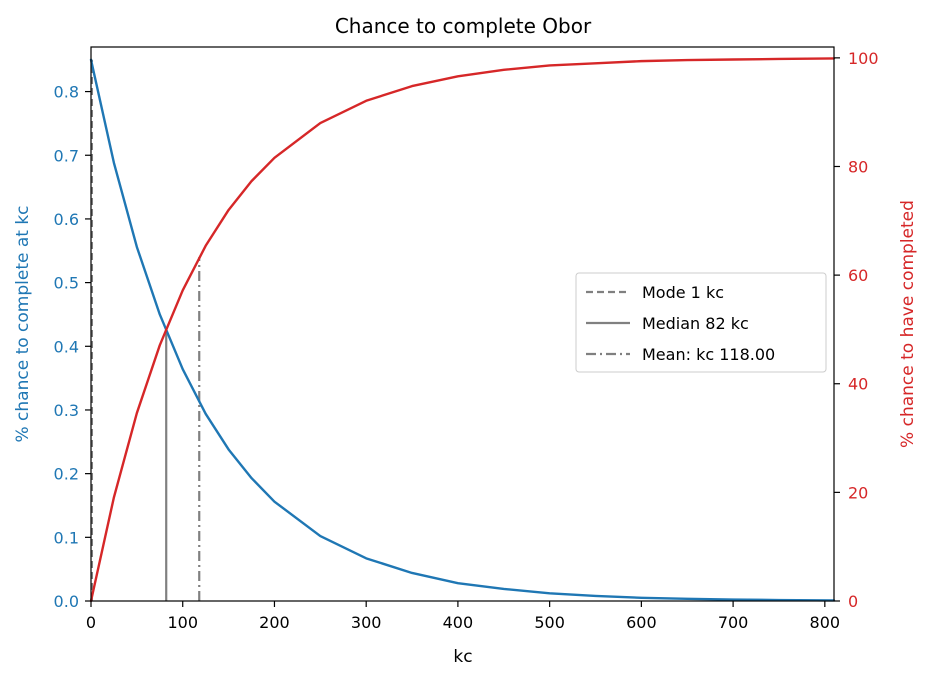  I want to click on x-tick-label: 200, so click(274, 622).